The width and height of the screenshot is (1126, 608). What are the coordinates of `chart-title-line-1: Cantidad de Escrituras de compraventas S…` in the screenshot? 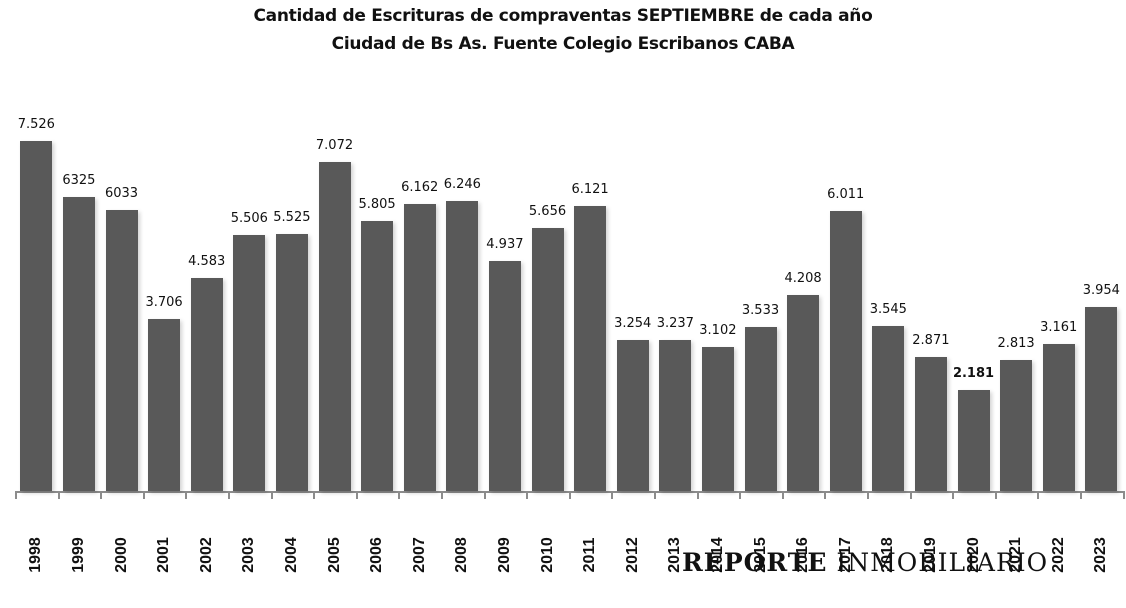 It's located at (563, 16).